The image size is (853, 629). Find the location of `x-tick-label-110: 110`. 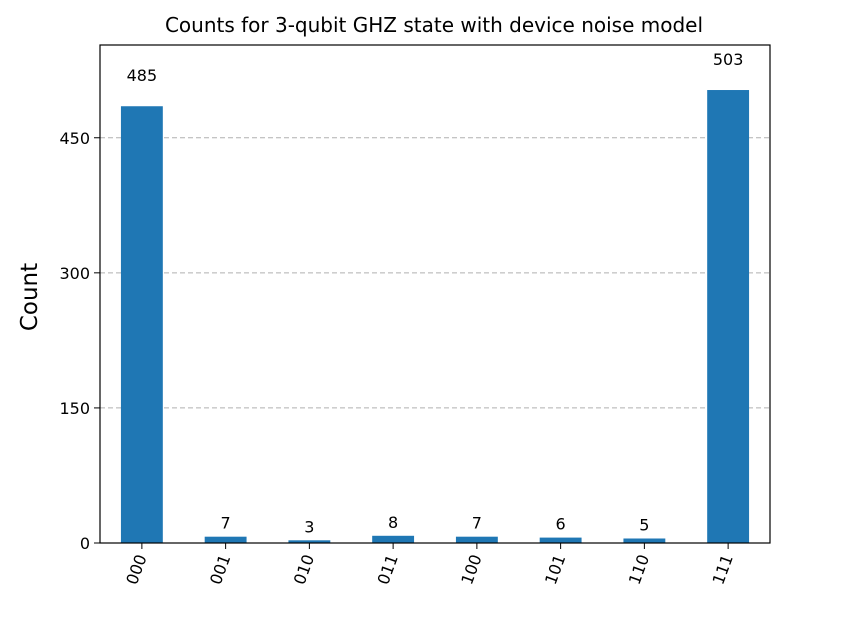

x-tick-label-110: 110 is located at coordinates (639, 569).